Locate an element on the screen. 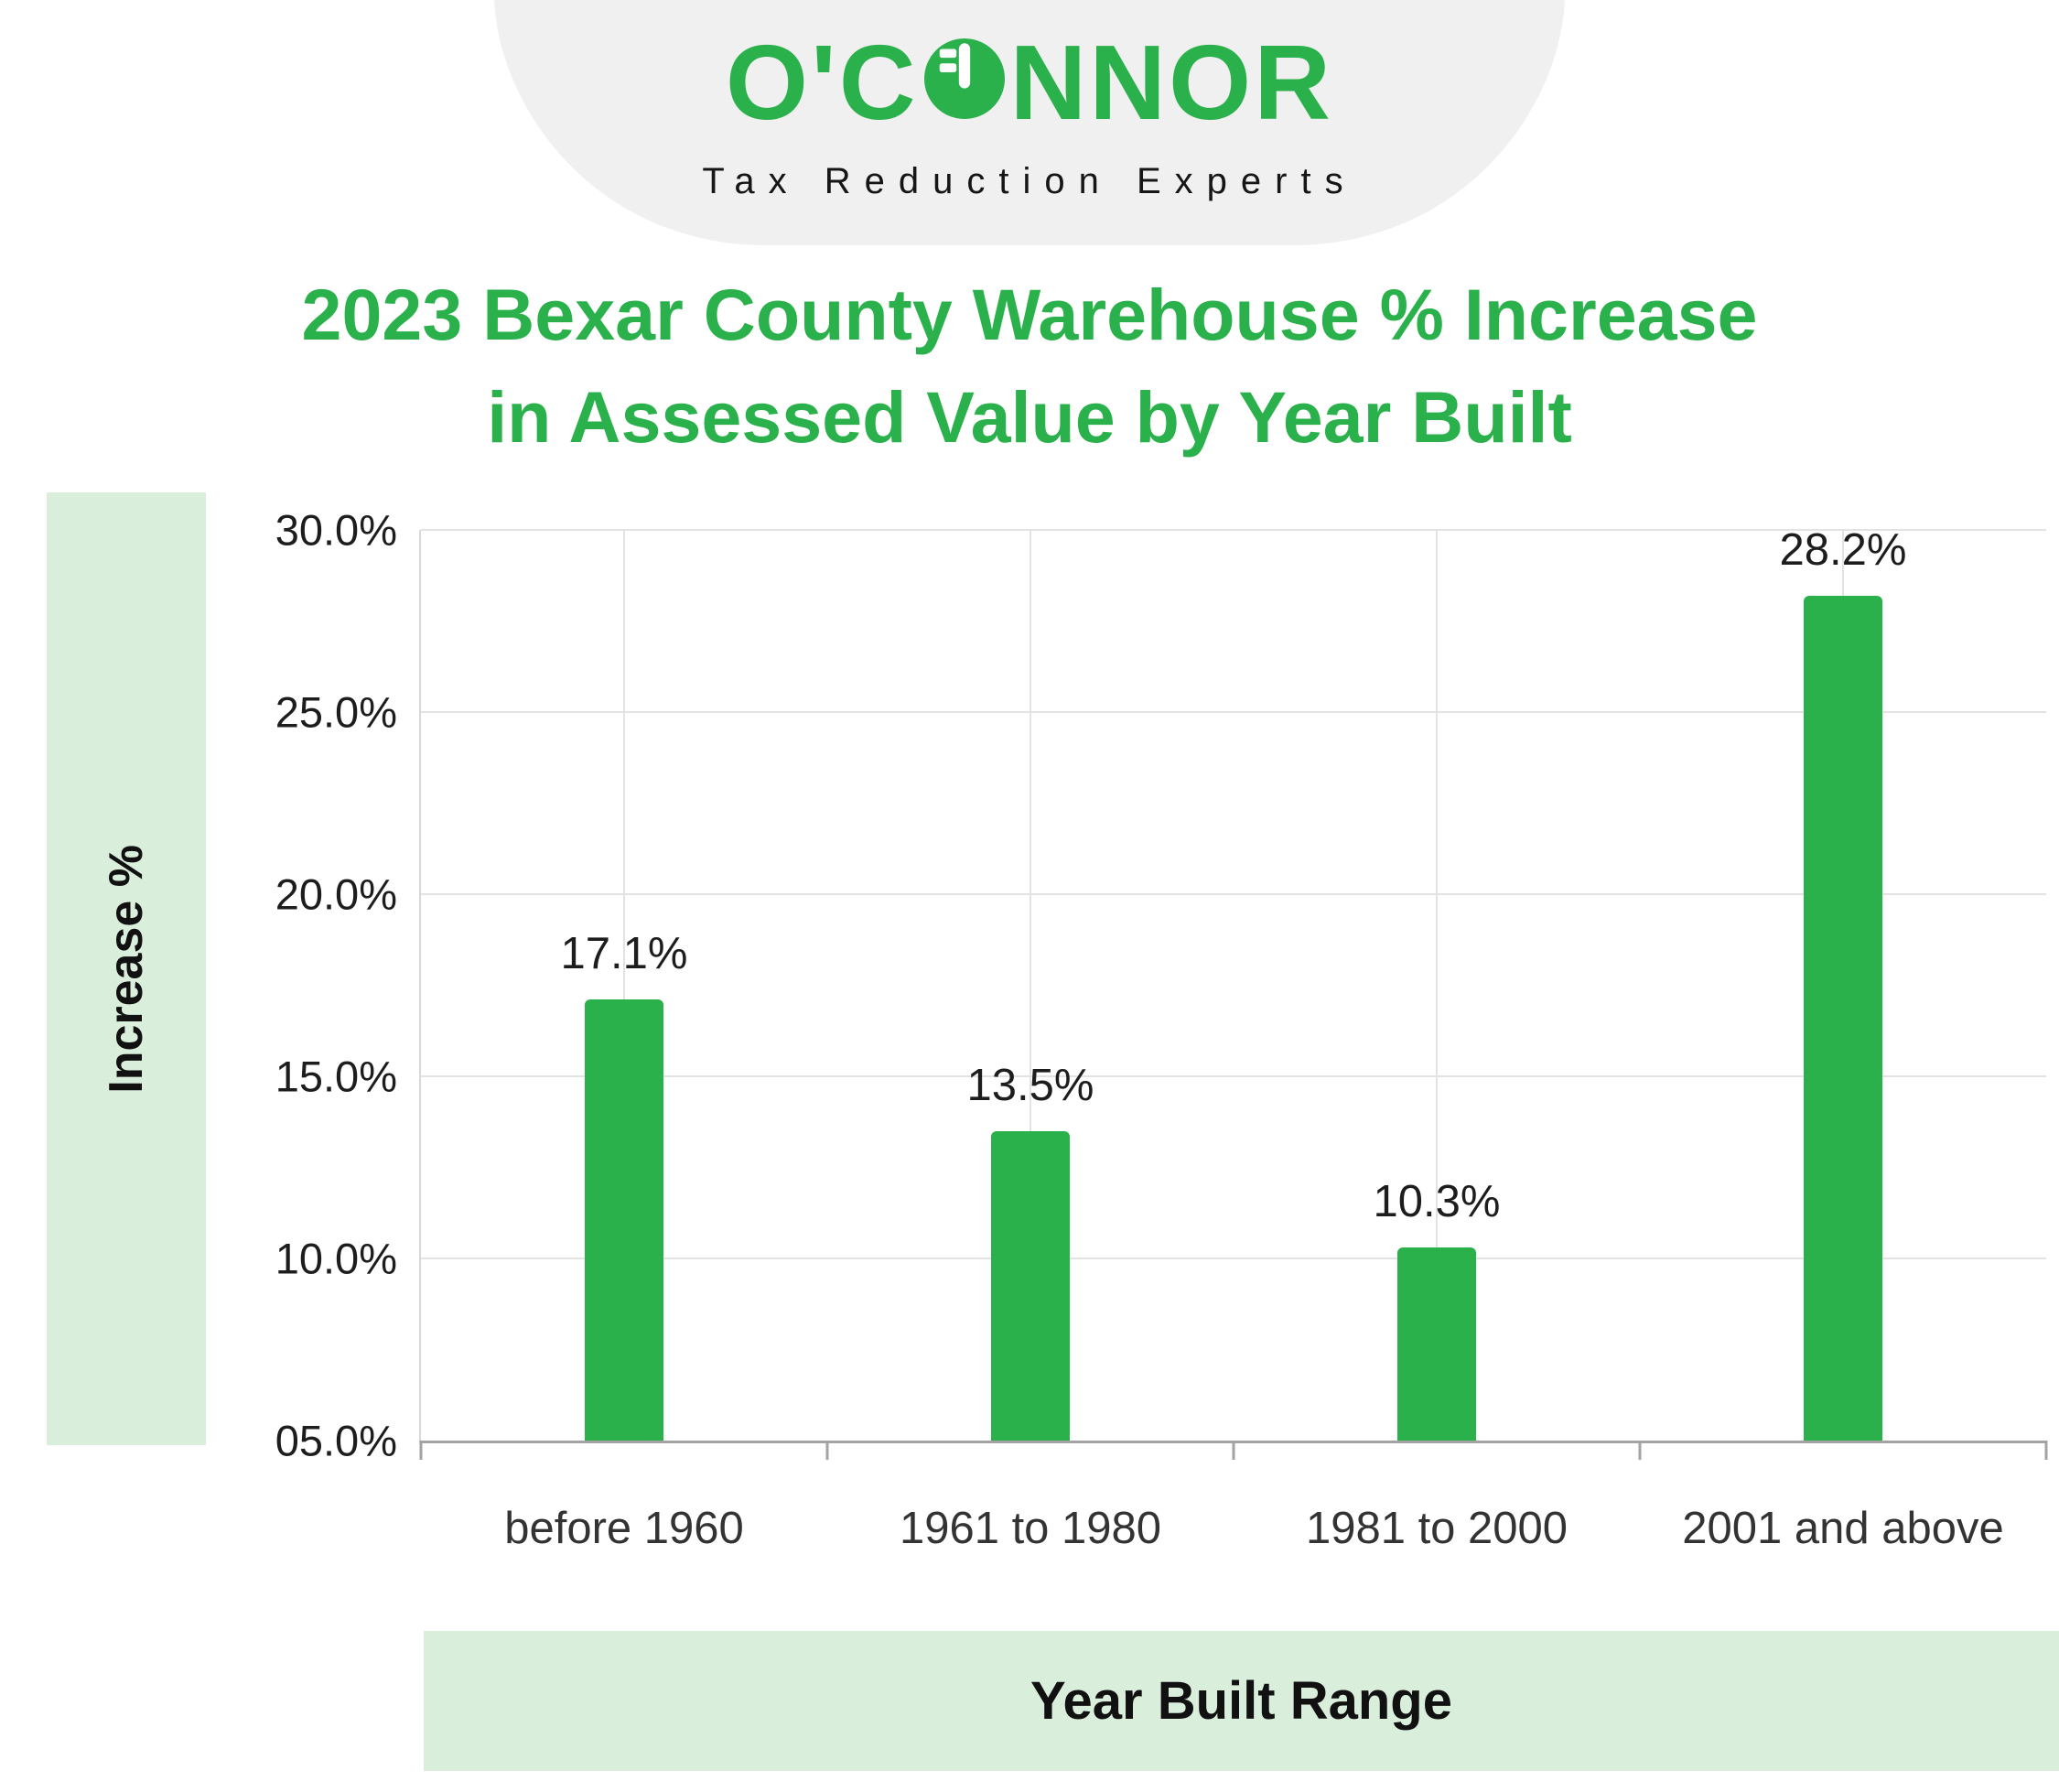  keyhole-o-icon is located at coordinates (964, 82).